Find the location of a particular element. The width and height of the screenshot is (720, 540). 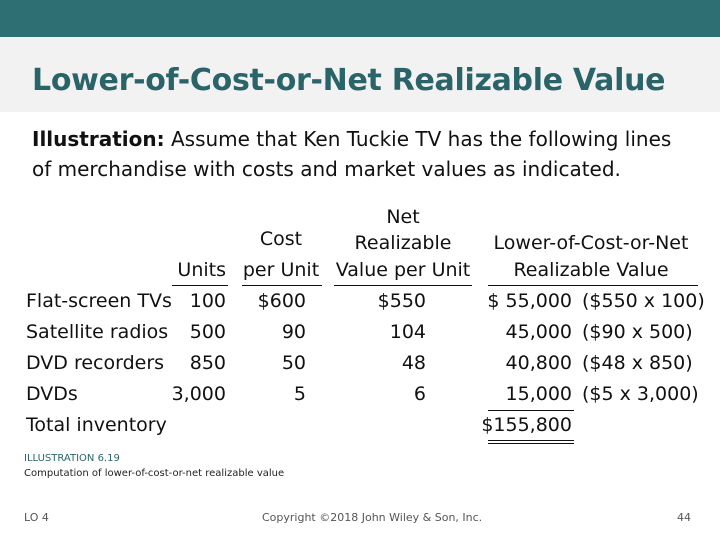

header-cost-line1: Cost is located at coordinates (281, 239).